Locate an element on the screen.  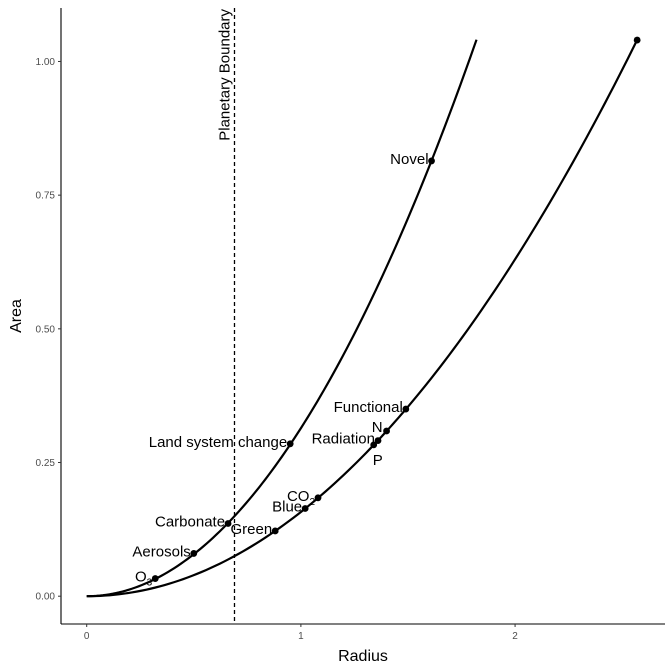
y-tick-label: 1.00 is located at coordinates (46, 62).